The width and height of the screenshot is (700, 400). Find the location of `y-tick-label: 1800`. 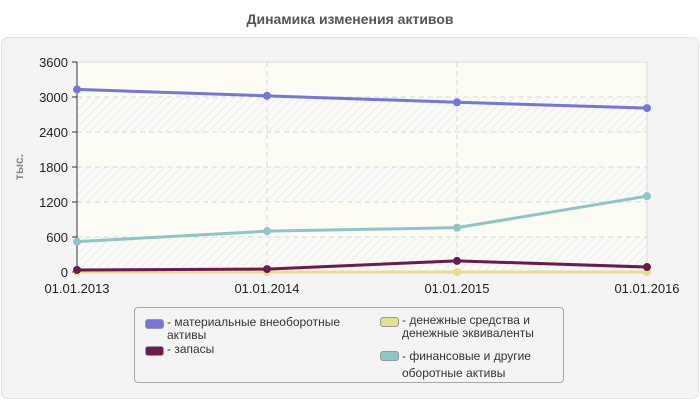

y-tick-label: 1800 is located at coordinates (53, 167).